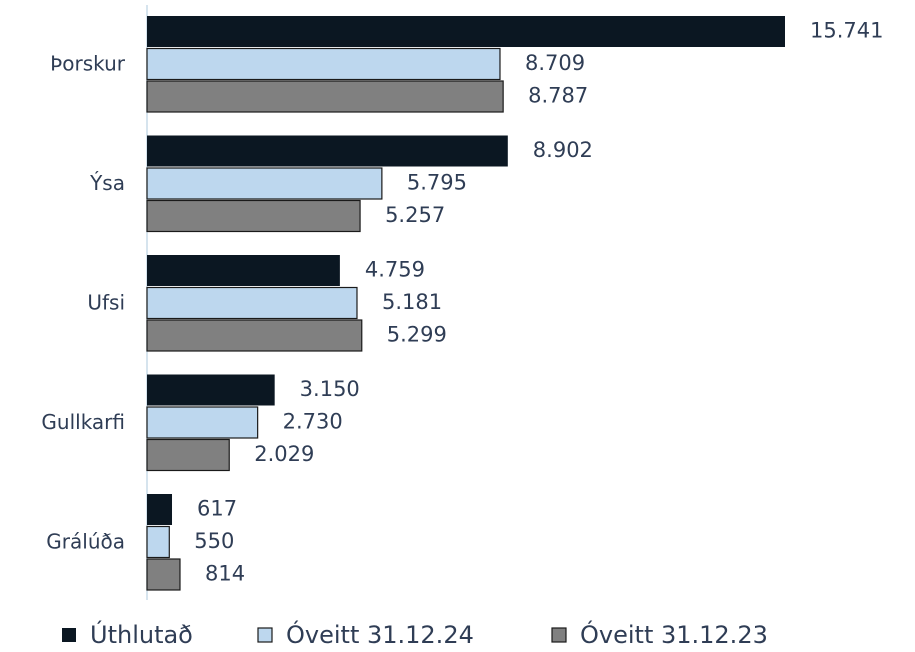 The height and width of the screenshot is (652, 915). What do you see at coordinates (674, 634) in the screenshot?
I see `legend-label: Óveitt 31.12.23` at bounding box center [674, 634].